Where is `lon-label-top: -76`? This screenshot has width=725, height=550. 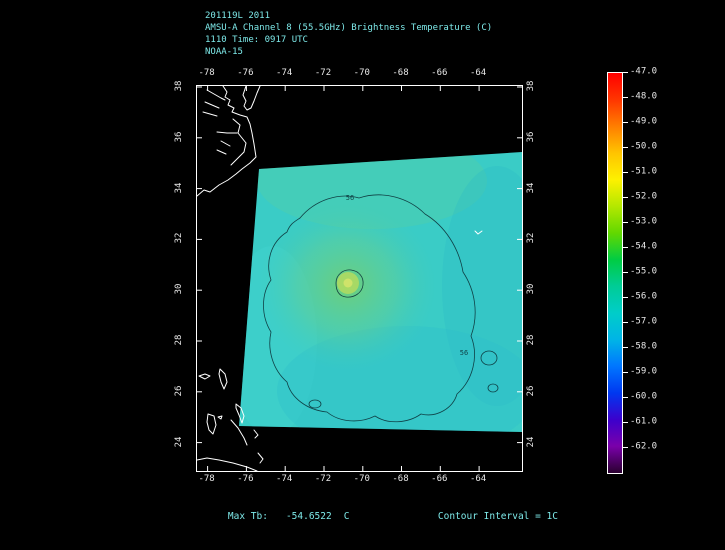
lon-label-top: -76 is located at coordinates (245, 73).